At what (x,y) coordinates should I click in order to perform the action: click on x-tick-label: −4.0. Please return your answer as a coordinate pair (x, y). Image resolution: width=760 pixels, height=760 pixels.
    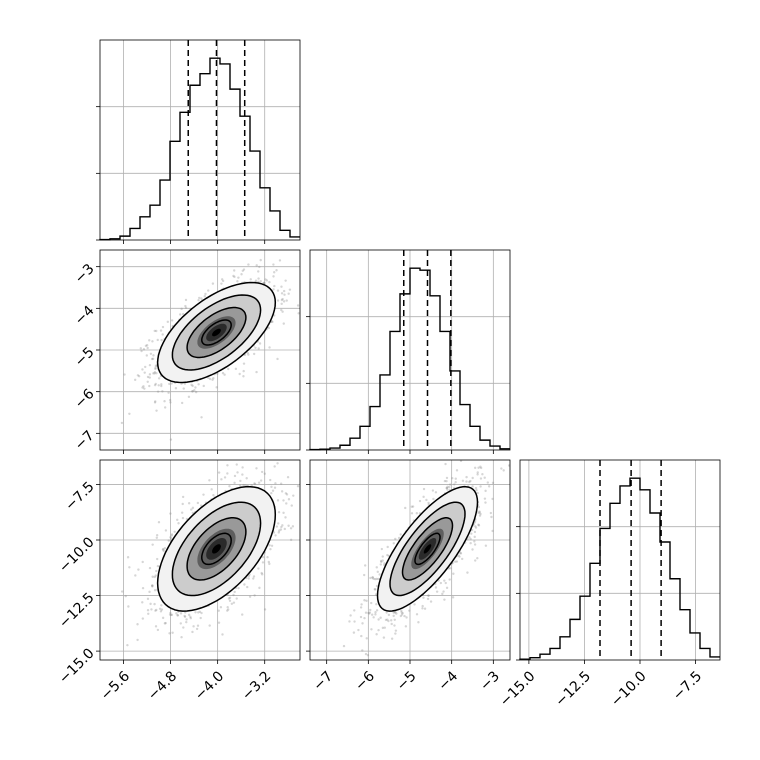
    Looking at the image, I should click on (209, 685).